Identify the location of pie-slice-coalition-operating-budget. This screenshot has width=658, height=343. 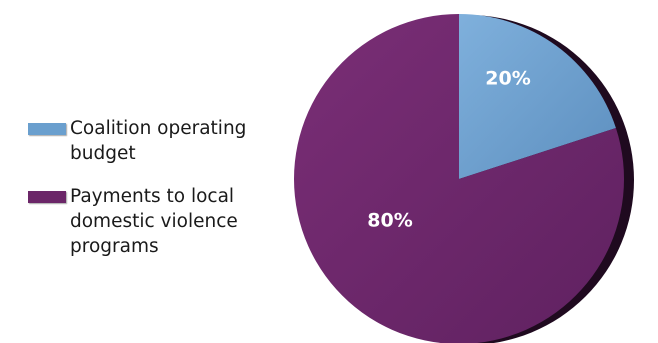
(537, 96).